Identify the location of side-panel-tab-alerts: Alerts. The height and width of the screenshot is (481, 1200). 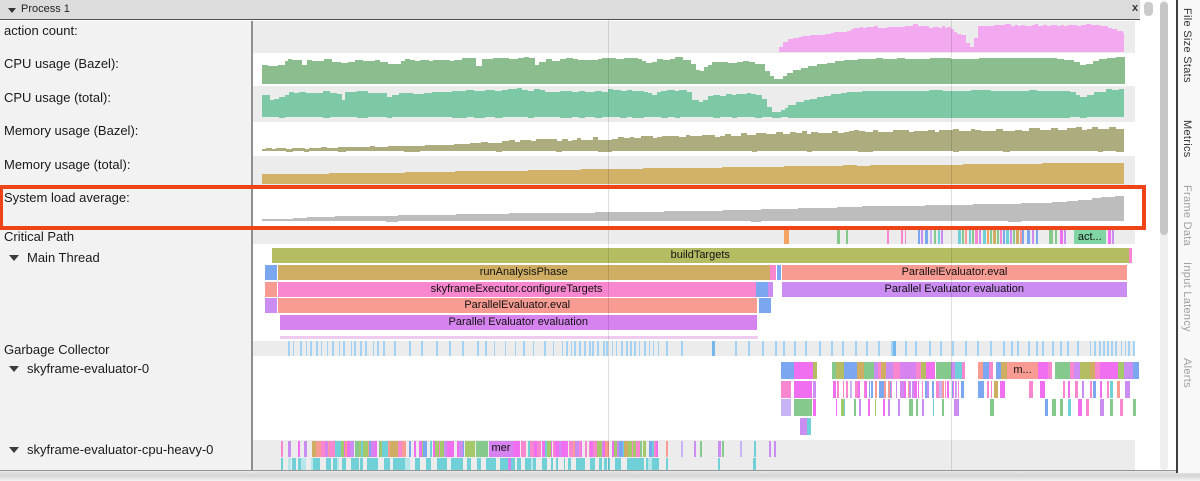
(1187, 373).